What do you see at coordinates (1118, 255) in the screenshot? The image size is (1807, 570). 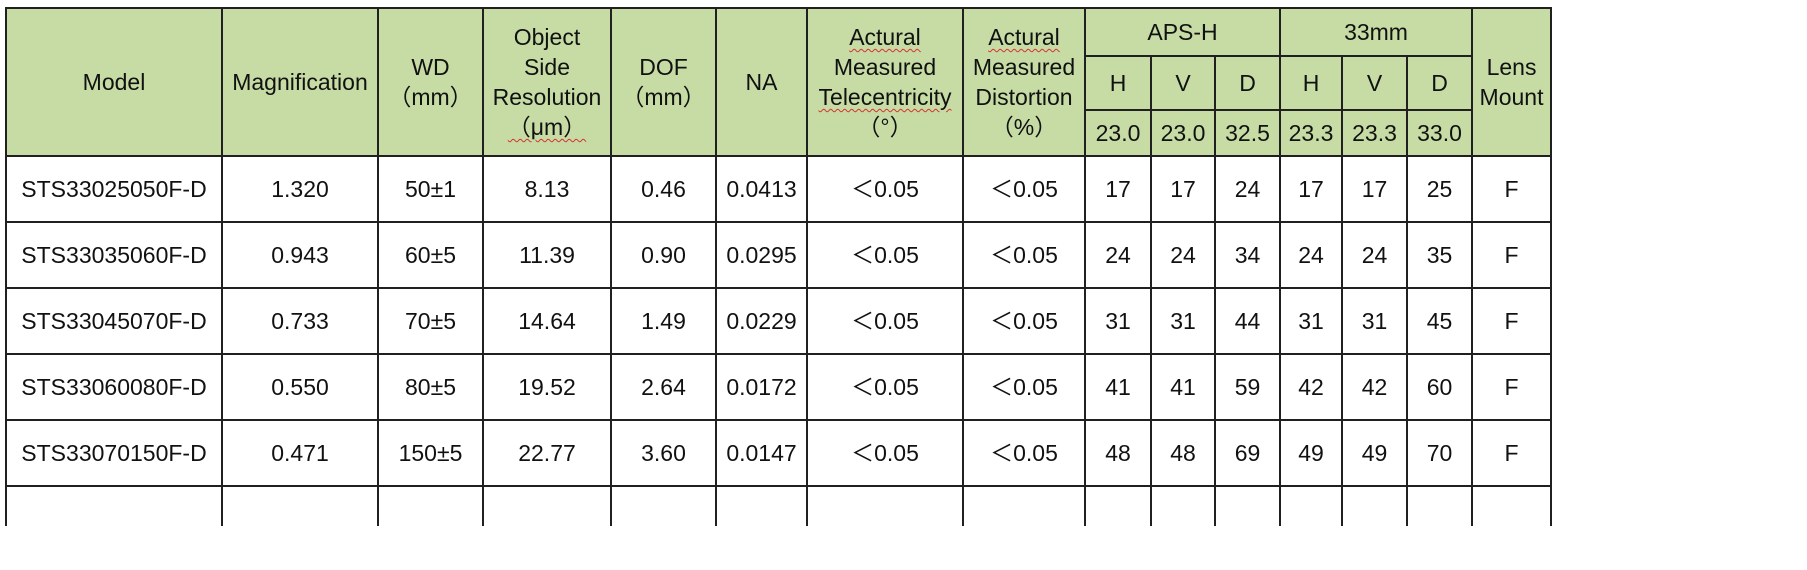 I see `cell-aps-h-h: 24` at bounding box center [1118, 255].